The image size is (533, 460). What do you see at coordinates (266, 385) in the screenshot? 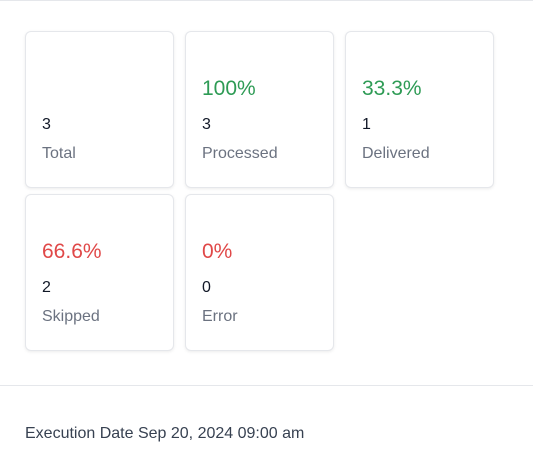
I see `section-divider` at bounding box center [266, 385].